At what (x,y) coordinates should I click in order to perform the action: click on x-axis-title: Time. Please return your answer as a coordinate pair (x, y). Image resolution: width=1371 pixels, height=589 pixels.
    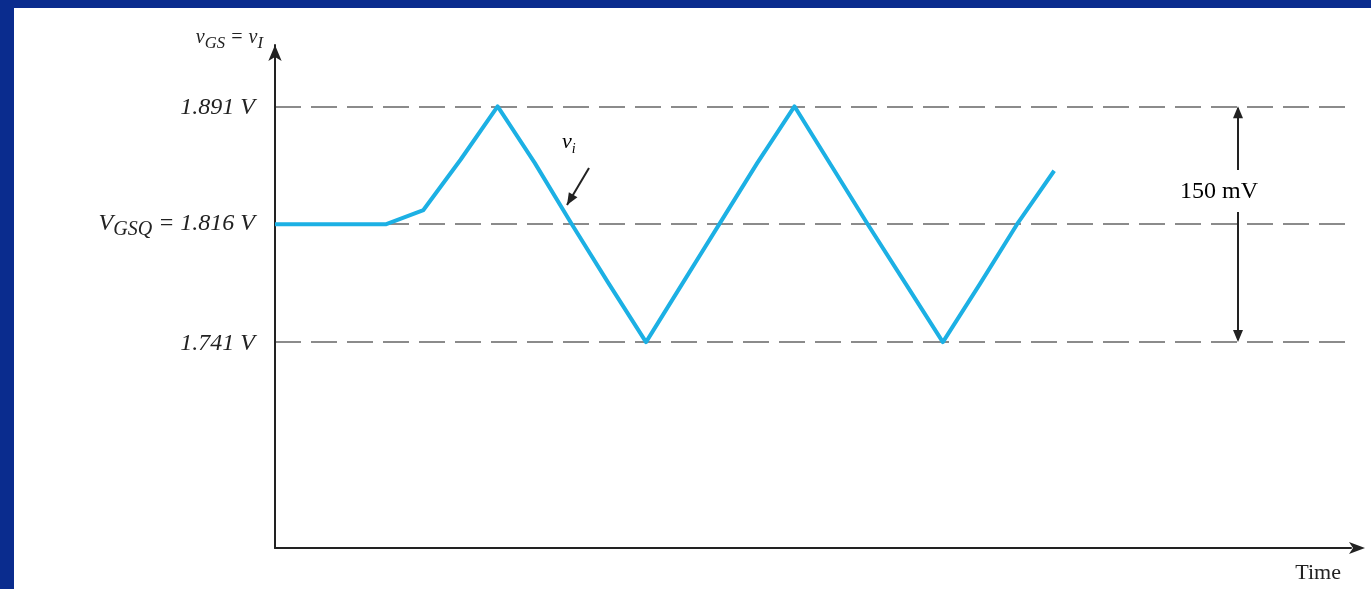
    Looking at the image, I should click on (1318, 571).